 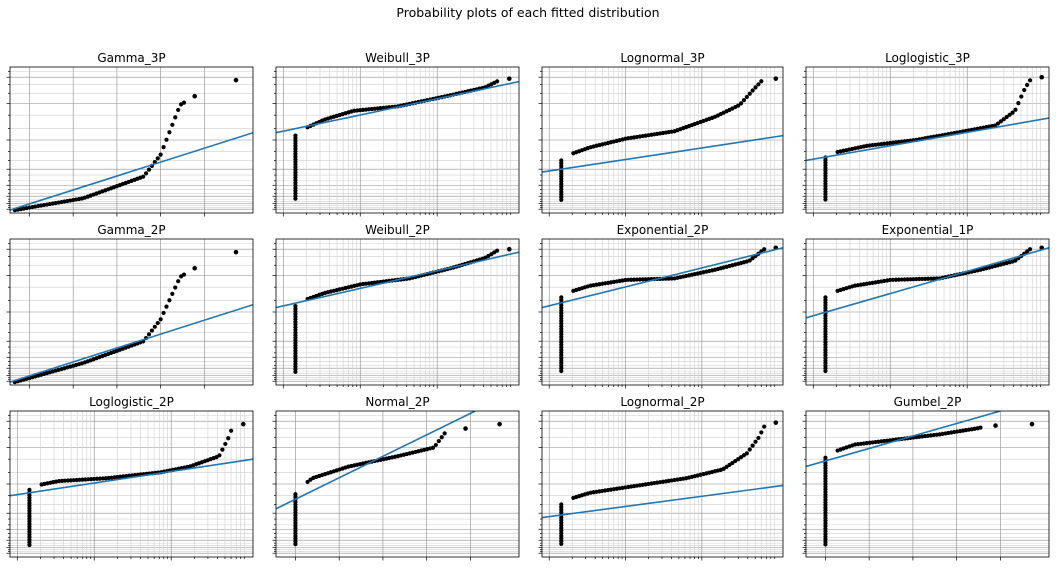 What do you see at coordinates (927, 58) in the screenshot?
I see `panel-title-loglogistic-3p: Loglogistic_3P` at bounding box center [927, 58].